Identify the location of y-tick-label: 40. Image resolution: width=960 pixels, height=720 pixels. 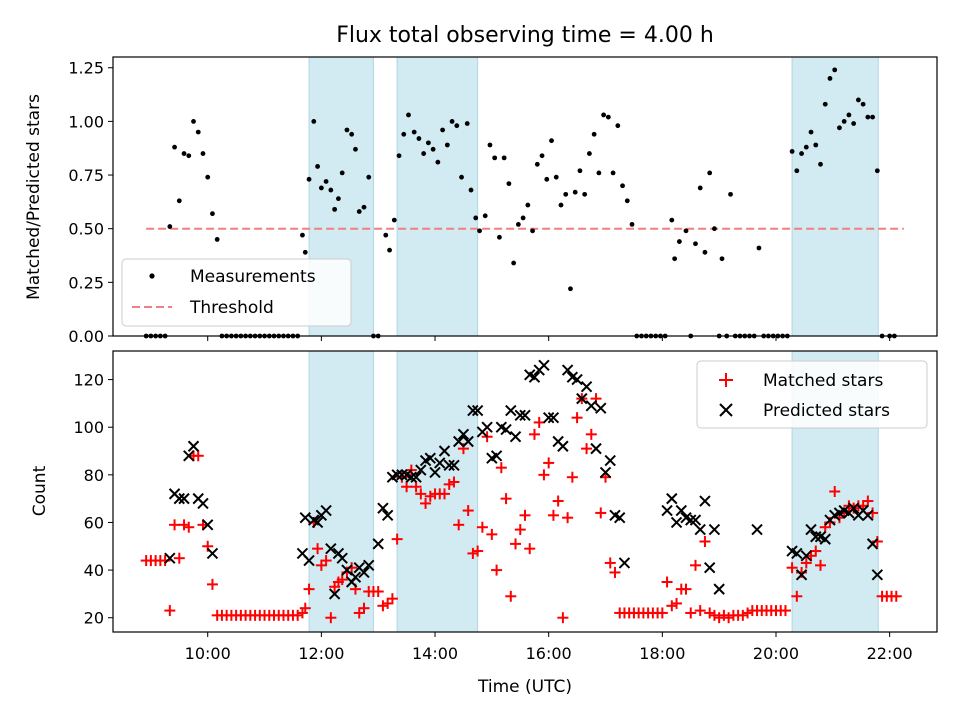
(94, 570).